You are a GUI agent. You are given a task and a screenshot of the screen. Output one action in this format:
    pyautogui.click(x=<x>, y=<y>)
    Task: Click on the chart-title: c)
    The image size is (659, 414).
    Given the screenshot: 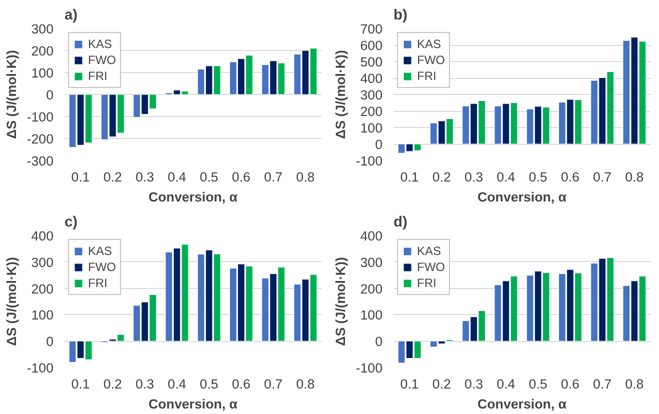 What is the action you would take?
    pyautogui.click(x=71, y=222)
    